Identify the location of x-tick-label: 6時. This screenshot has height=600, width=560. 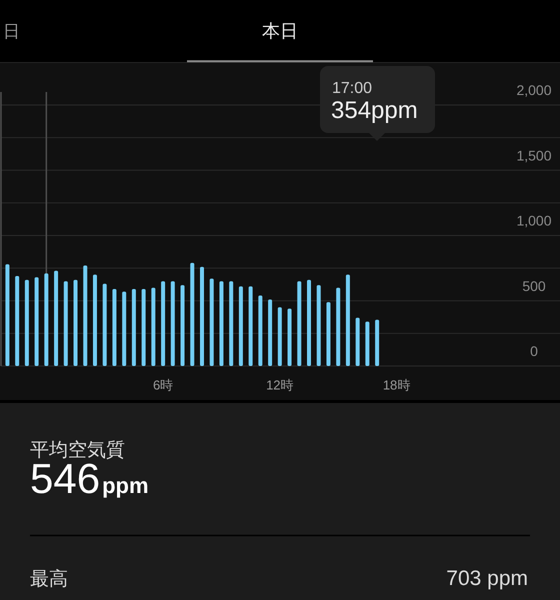
(163, 385).